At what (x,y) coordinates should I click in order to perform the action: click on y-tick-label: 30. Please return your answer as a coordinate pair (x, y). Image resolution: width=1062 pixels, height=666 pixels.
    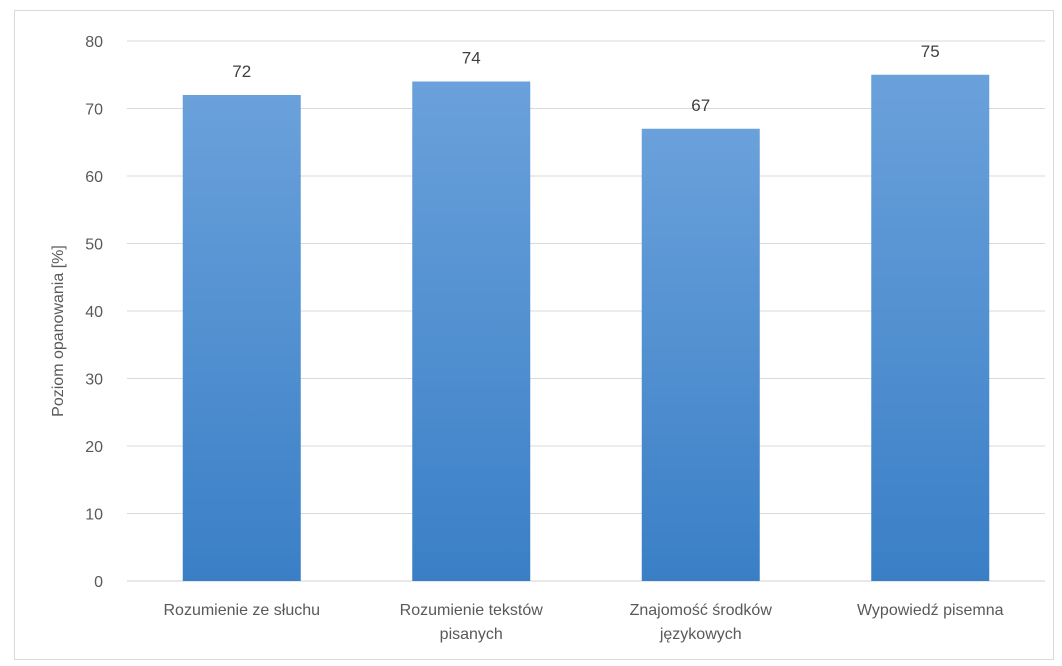
    Looking at the image, I should click on (94, 380).